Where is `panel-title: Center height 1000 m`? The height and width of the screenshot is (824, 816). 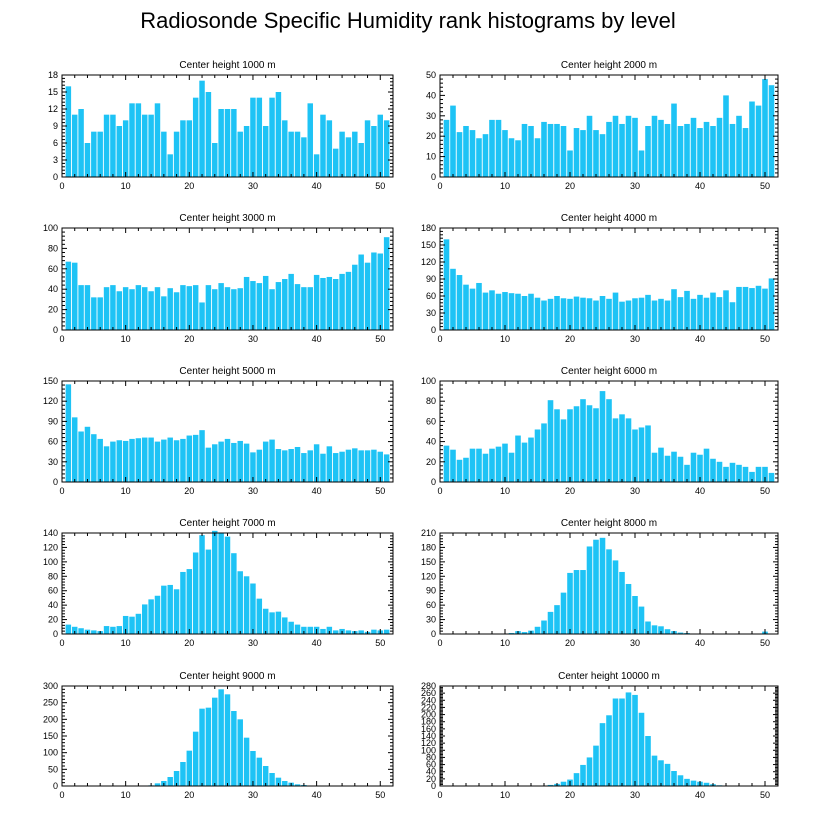
panel-title: Center height 1000 m is located at coordinates (227, 65).